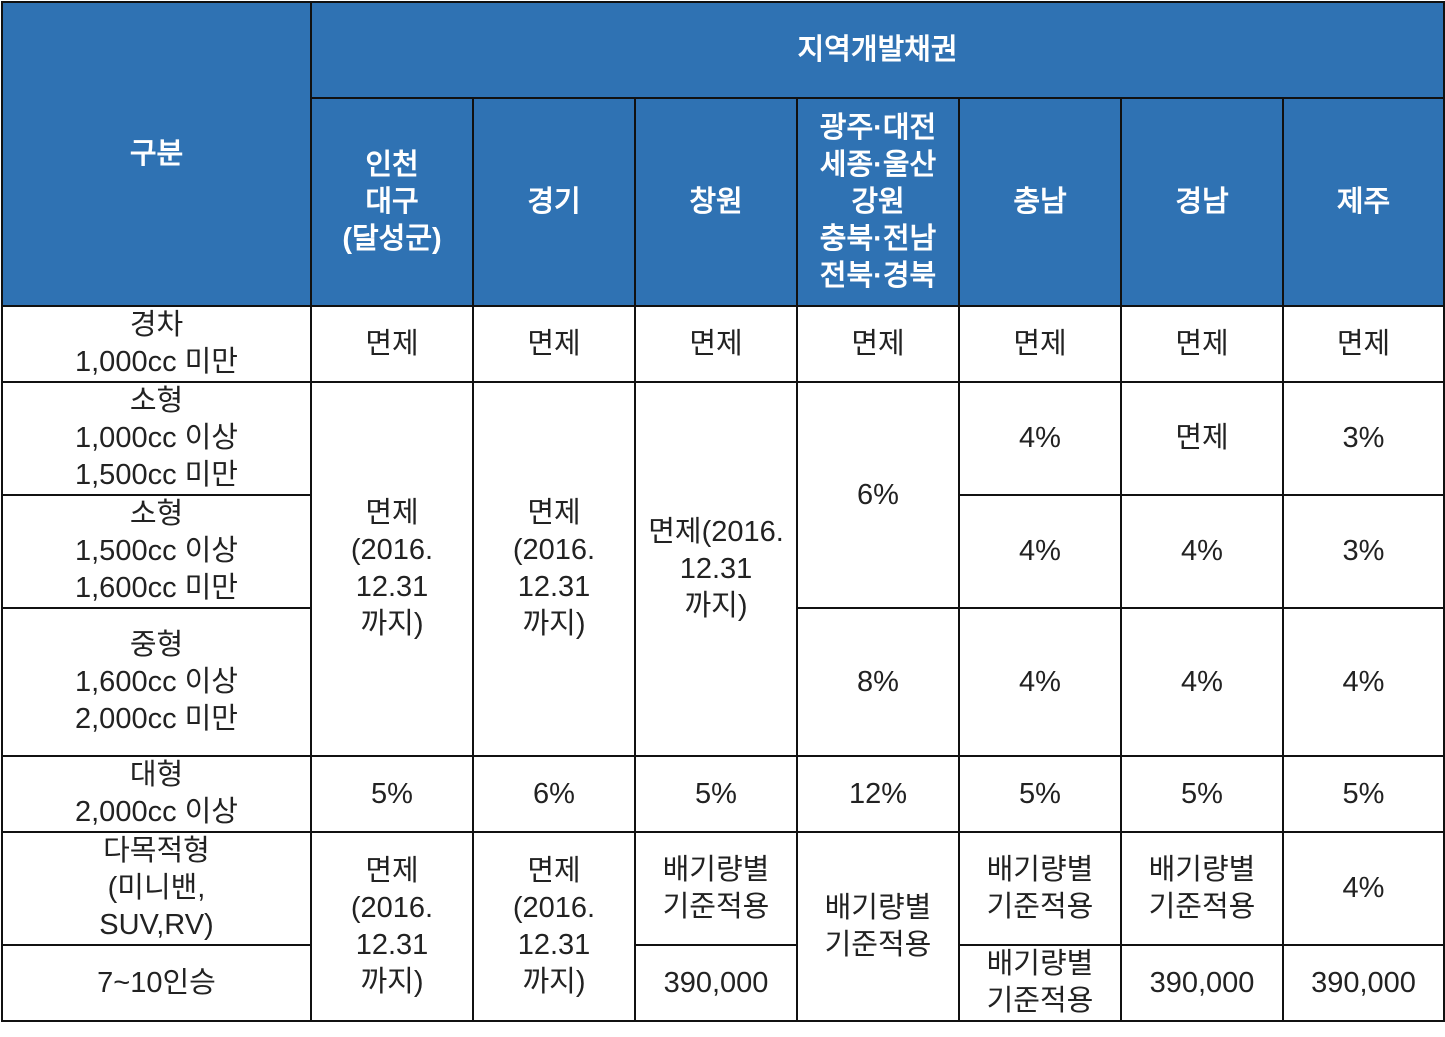 The height and width of the screenshot is (1037, 1445). I want to click on cell-merged: 배기량별 기준적용, so click(878, 926).